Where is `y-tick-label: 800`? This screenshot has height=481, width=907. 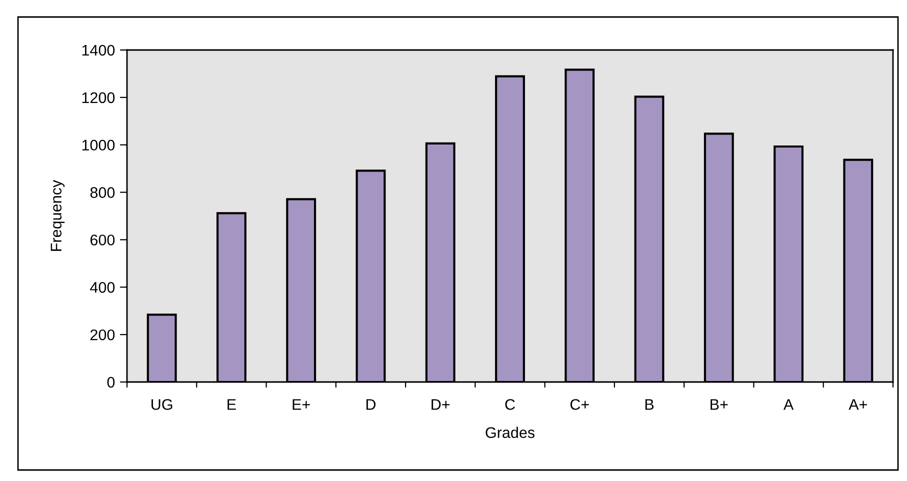 y-tick-label: 800 is located at coordinates (102, 192).